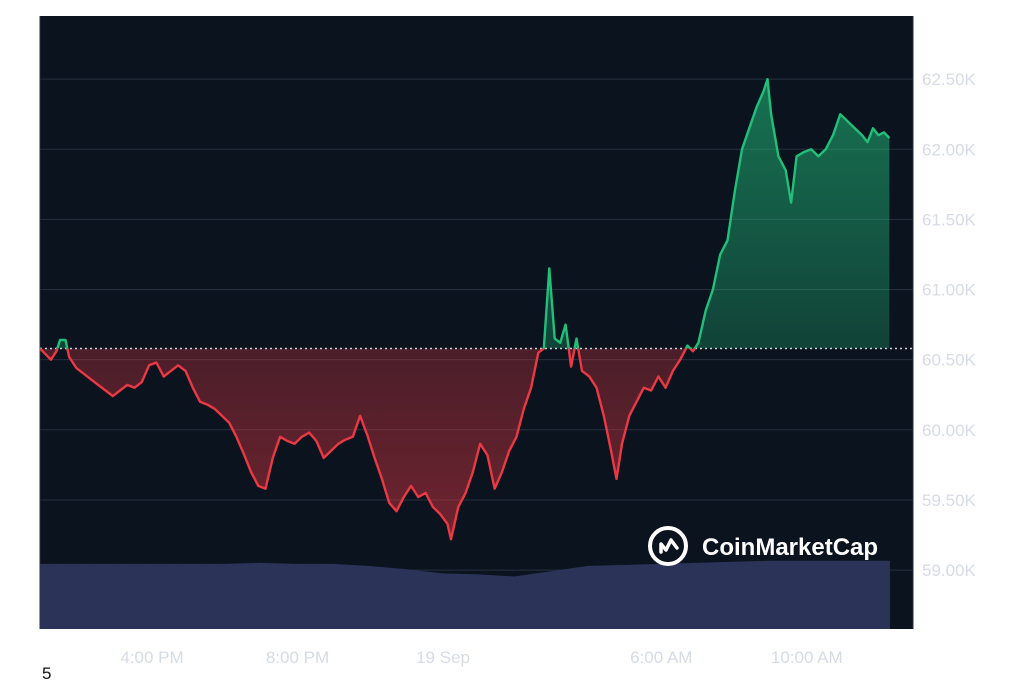 The image size is (1024, 684). What do you see at coordinates (949, 570) in the screenshot?
I see `y-tick-label: 59.00K` at bounding box center [949, 570].